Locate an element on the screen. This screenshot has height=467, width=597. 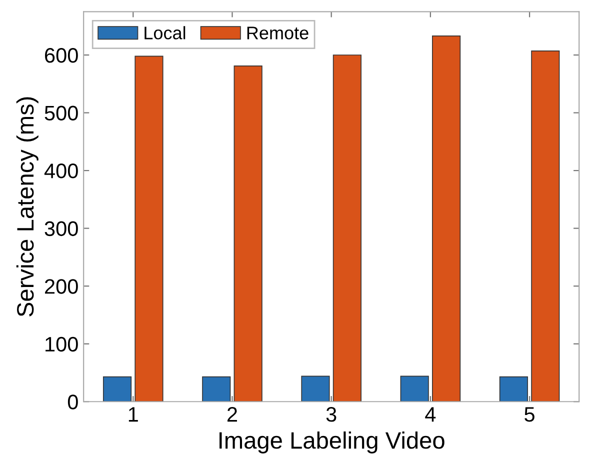
x-axis-title: Image Labeling Video is located at coordinates (332, 442).